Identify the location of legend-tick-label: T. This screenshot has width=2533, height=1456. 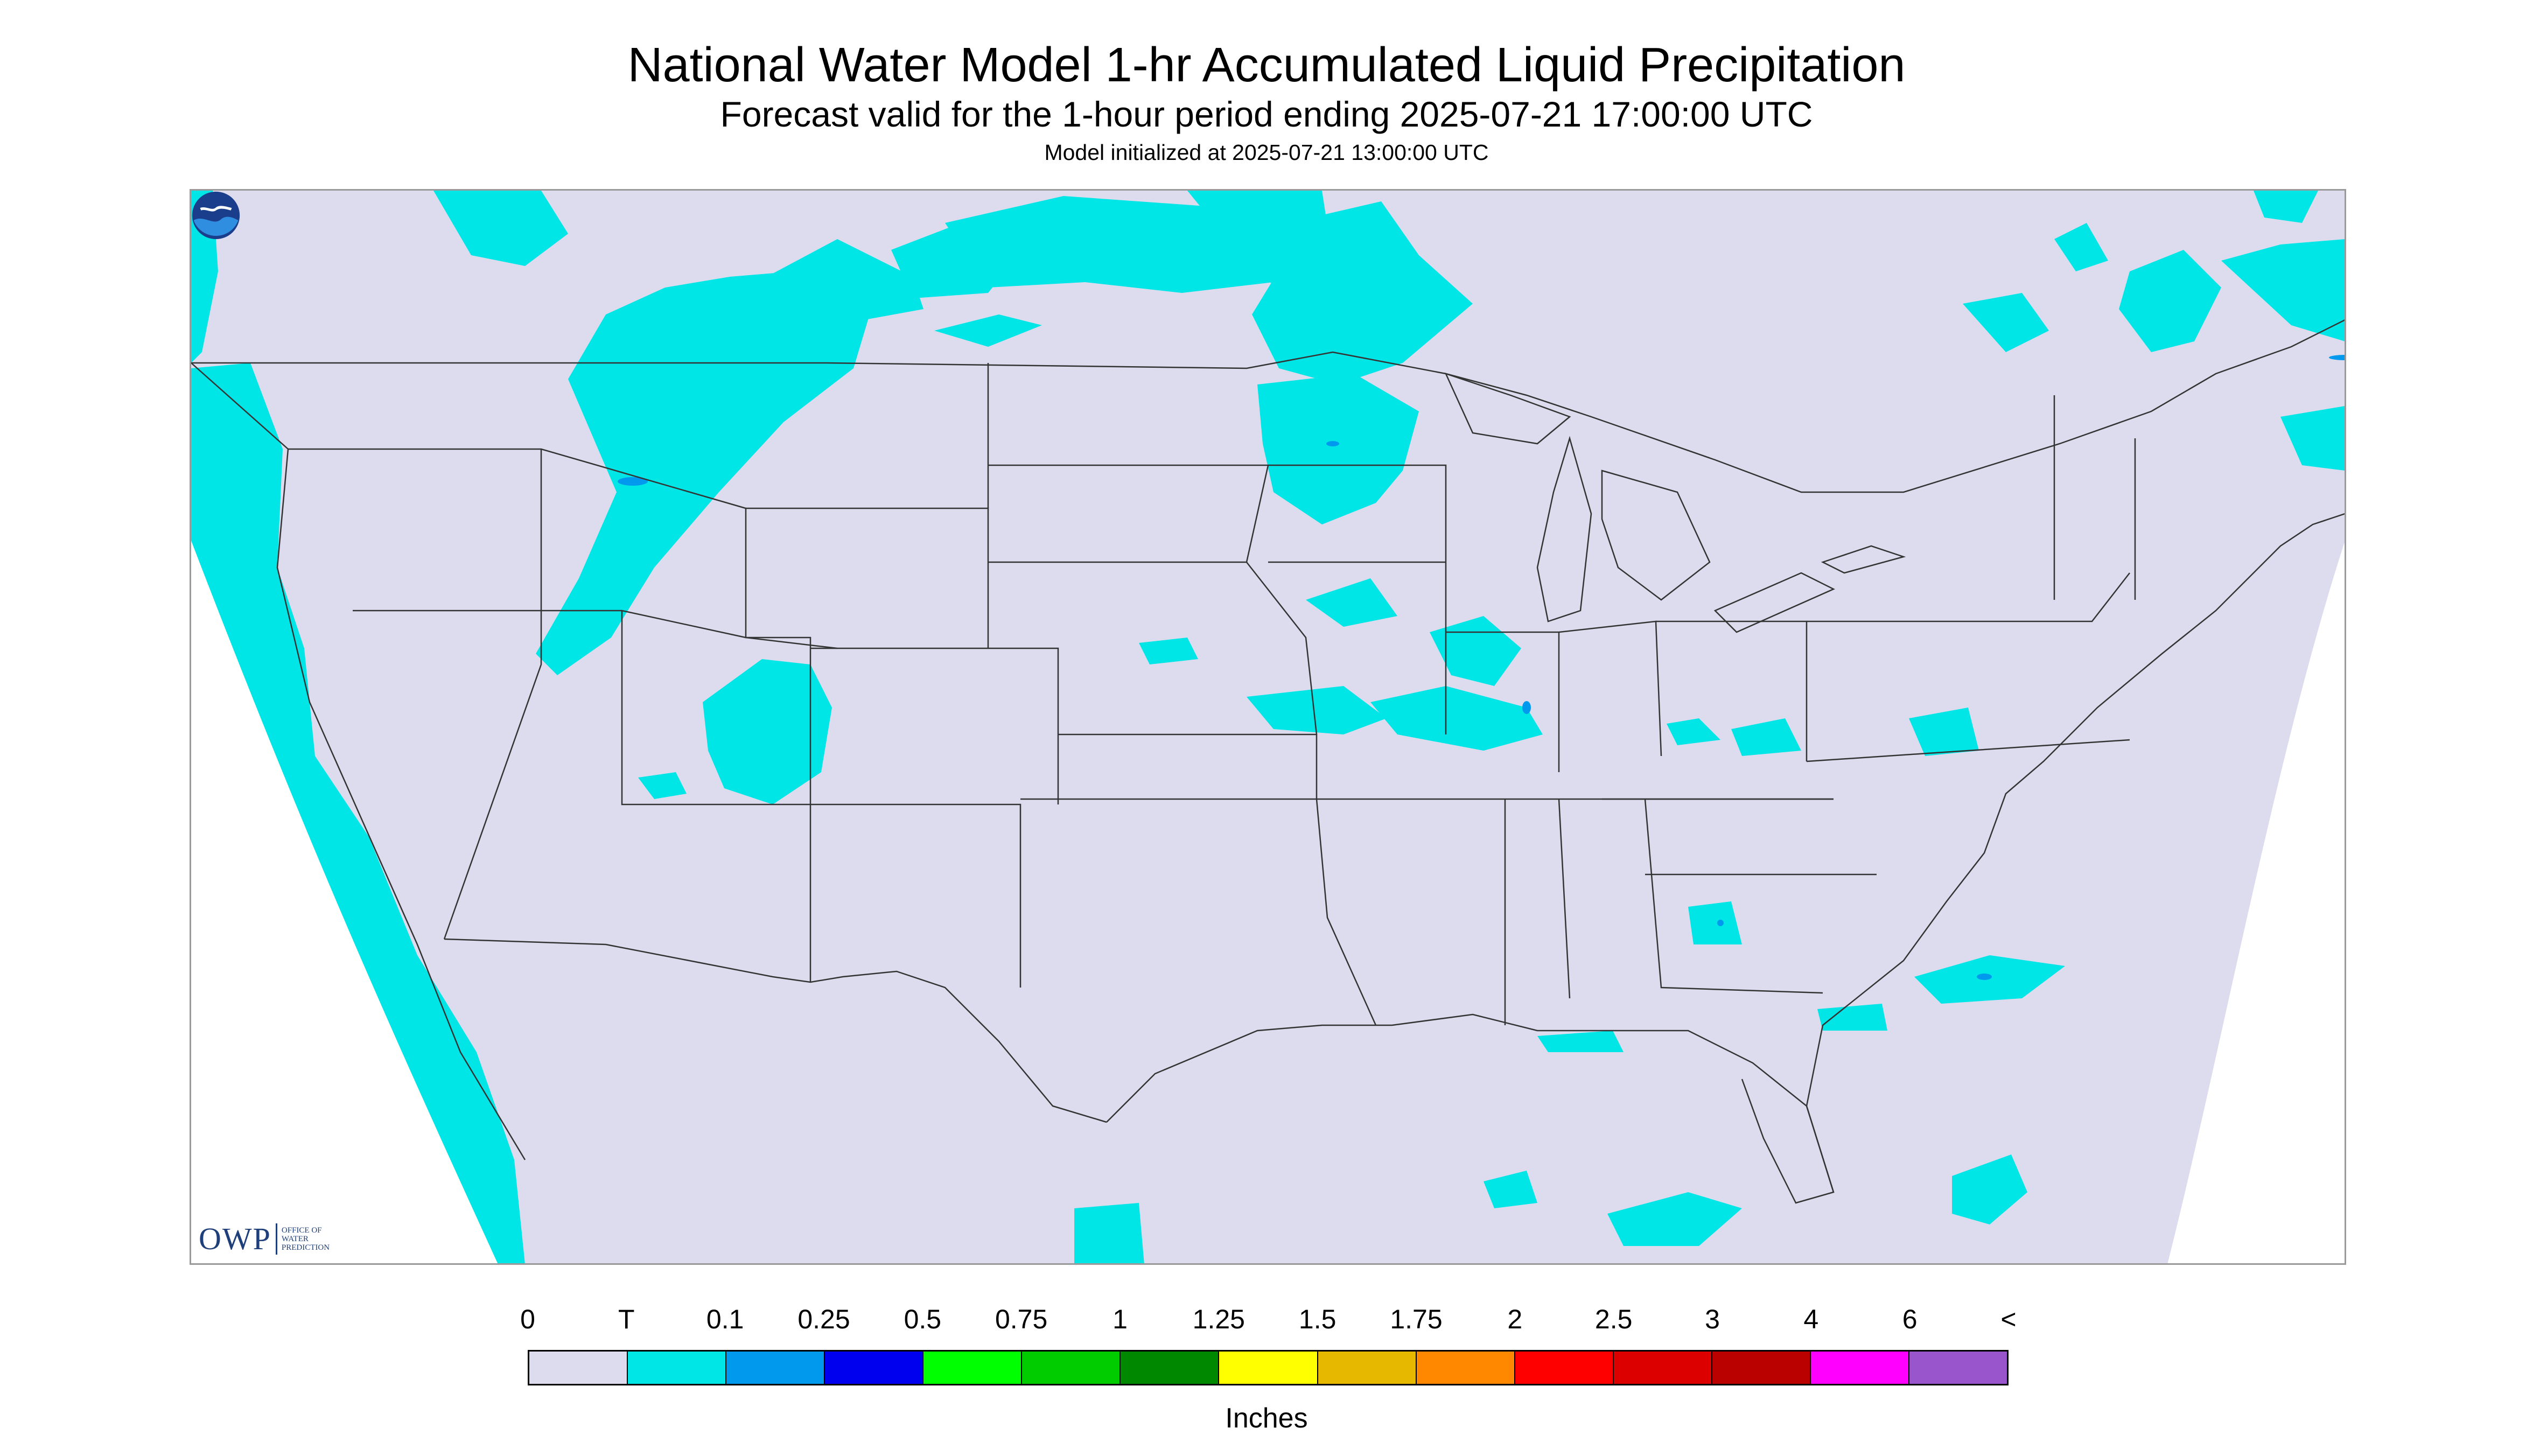
(627, 1319).